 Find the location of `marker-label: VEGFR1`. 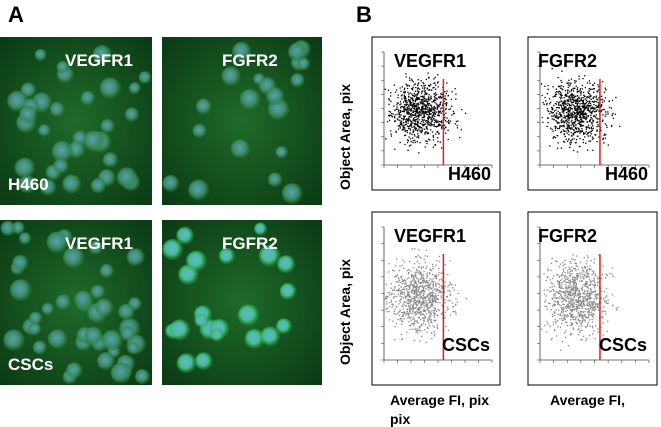

marker-label: VEGFR1 is located at coordinates (99, 60).